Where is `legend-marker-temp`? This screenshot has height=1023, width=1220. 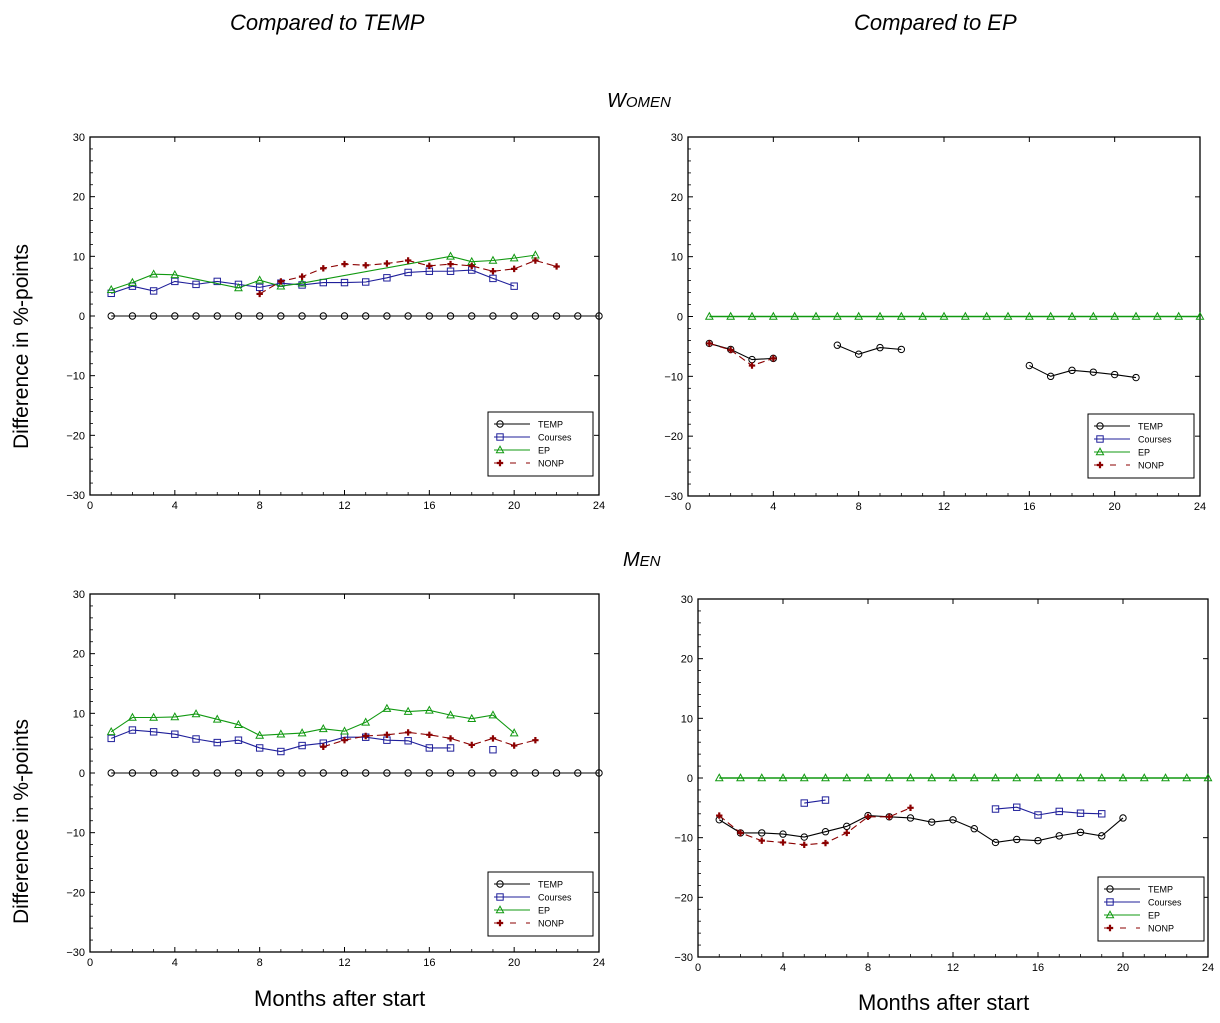
legend-marker-temp is located at coordinates (500, 424).